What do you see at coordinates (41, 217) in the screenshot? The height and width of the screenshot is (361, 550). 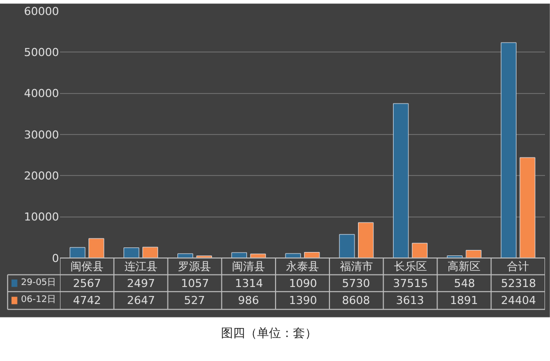 I see `y-tick-label: 10000` at bounding box center [41, 217].